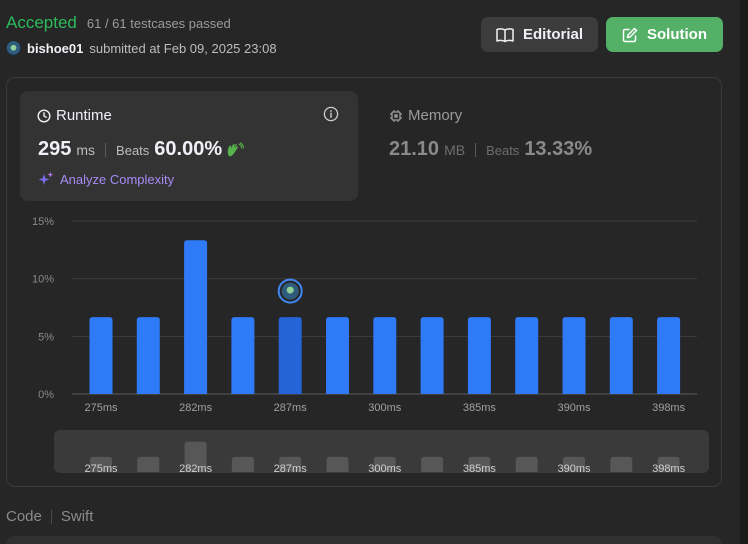 Image resolution: width=748 pixels, height=544 pixels. I want to click on range-selector, so click(381, 451).